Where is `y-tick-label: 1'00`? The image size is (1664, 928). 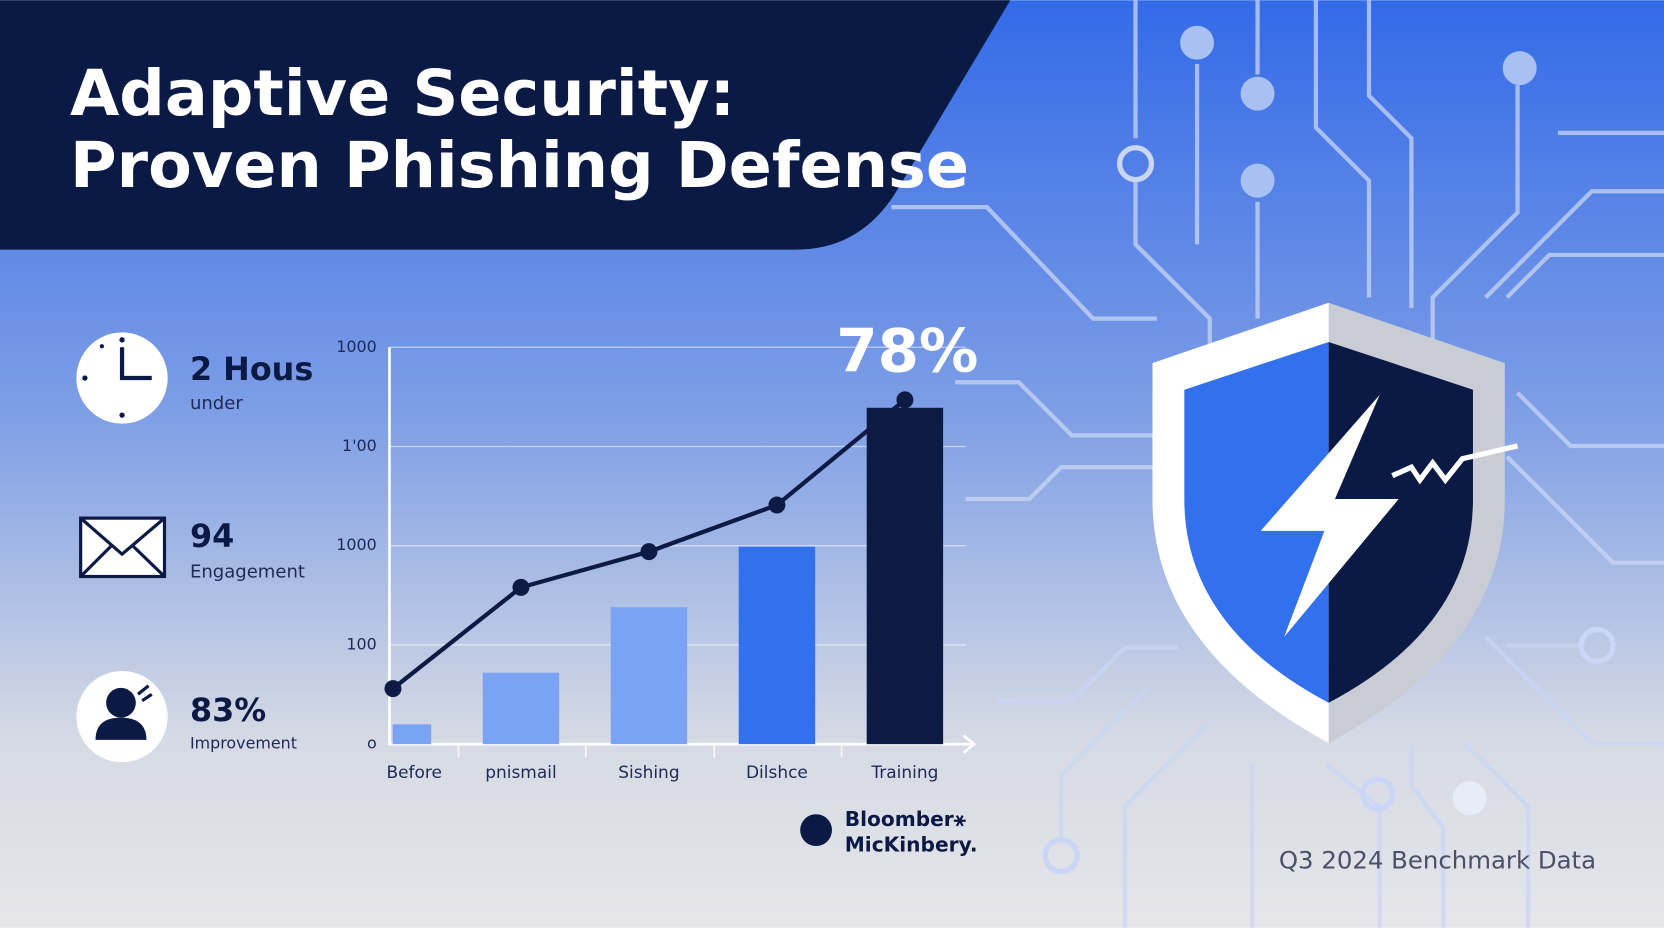
y-tick-label: 1'00 is located at coordinates (359, 445).